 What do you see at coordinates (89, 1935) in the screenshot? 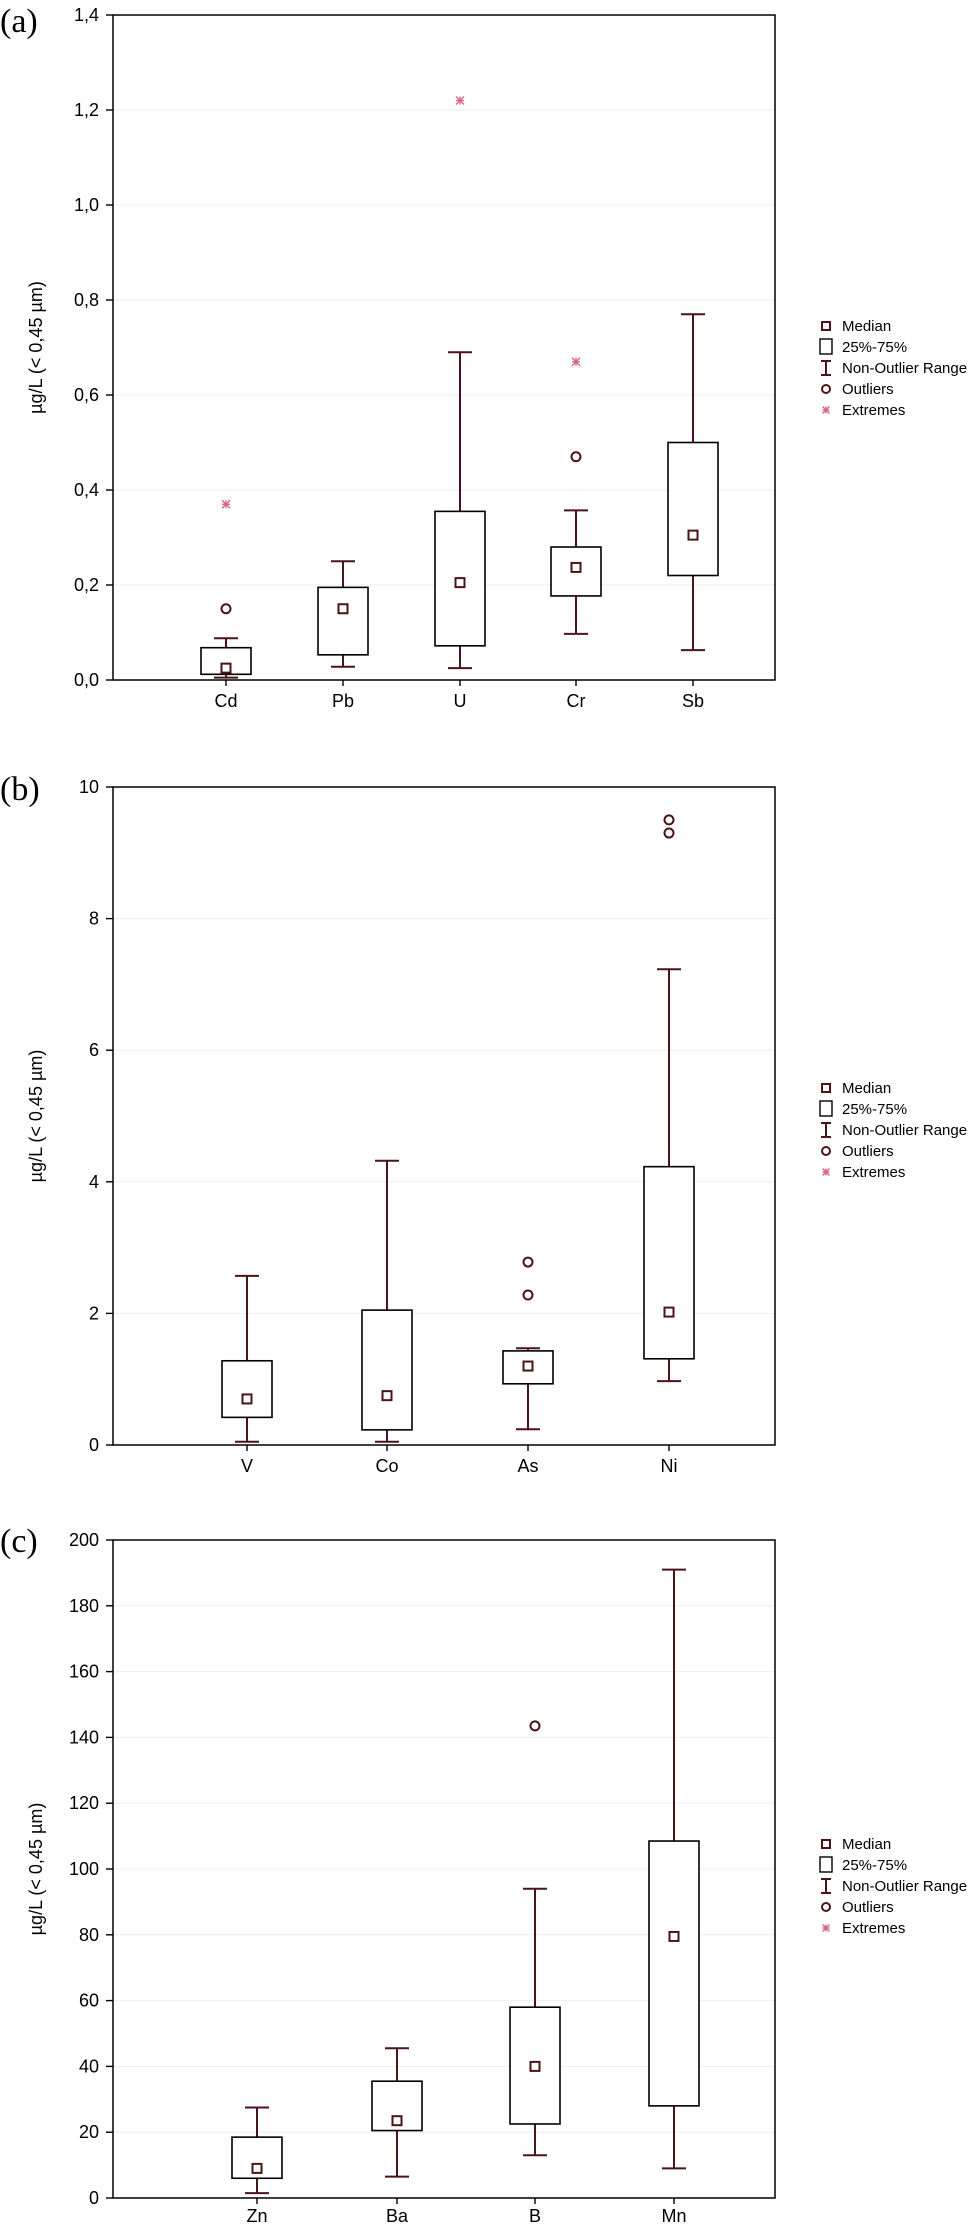
I see `y-tick-label: 80` at bounding box center [89, 1935].